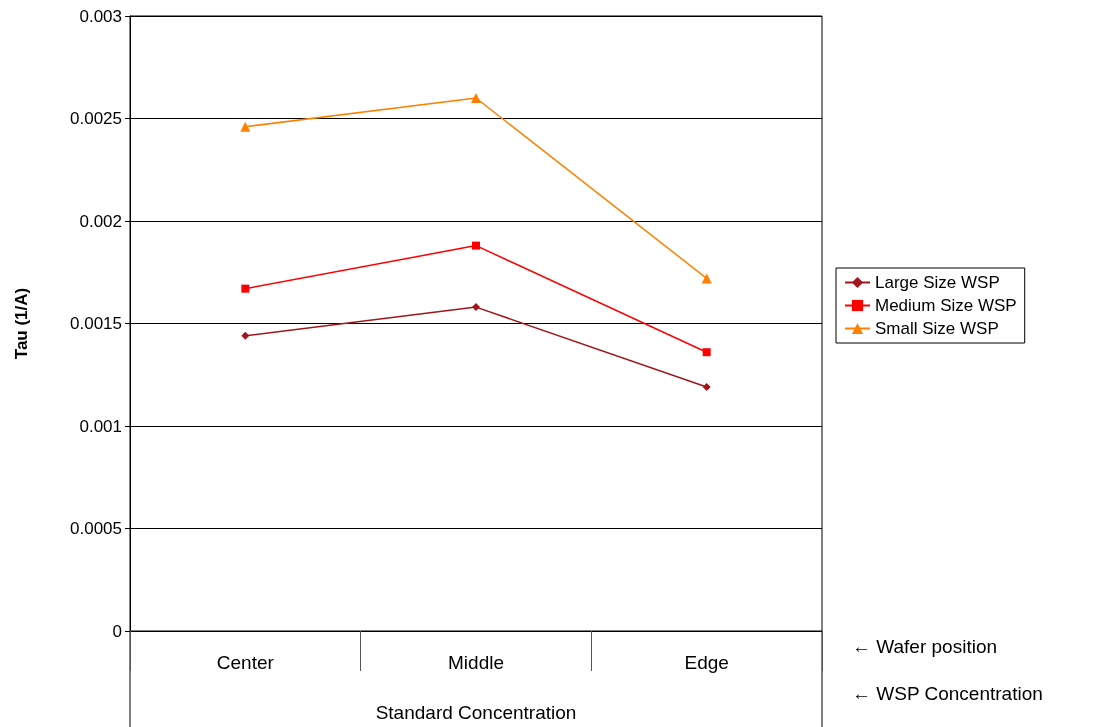  Describe the element at coordinates (476, 712) in the screenshot. I see `x-axis-title: Standard Concentration` at that location.